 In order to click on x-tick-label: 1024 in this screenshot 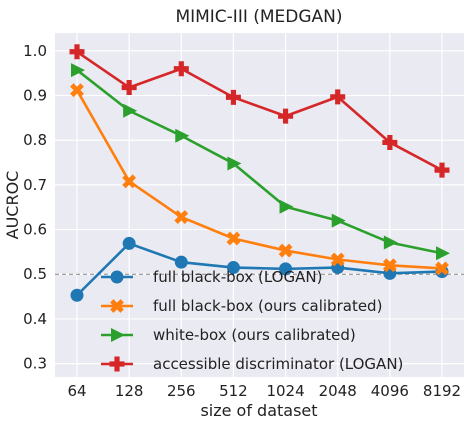, I will do `click(285, 391)`.